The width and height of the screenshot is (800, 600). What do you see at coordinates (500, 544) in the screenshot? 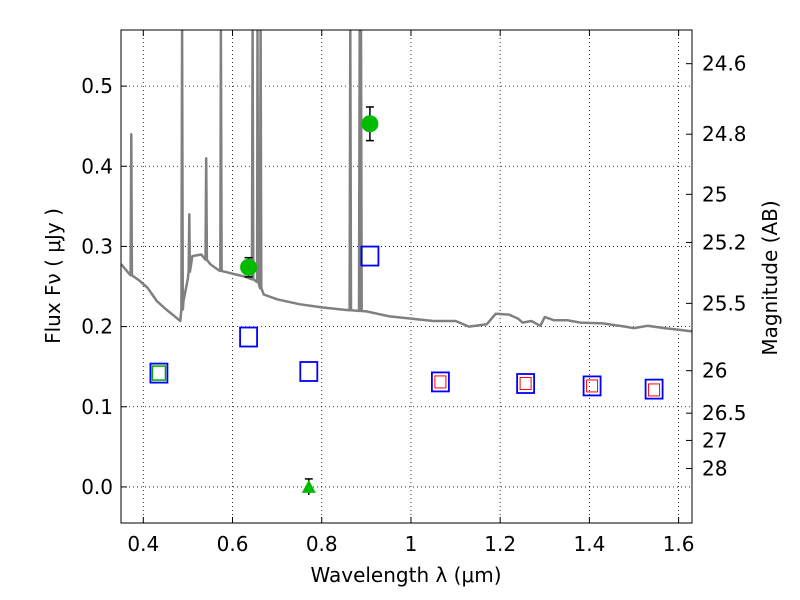
I see `x-tick-label: 1.2` at bounding box center [500, 544].